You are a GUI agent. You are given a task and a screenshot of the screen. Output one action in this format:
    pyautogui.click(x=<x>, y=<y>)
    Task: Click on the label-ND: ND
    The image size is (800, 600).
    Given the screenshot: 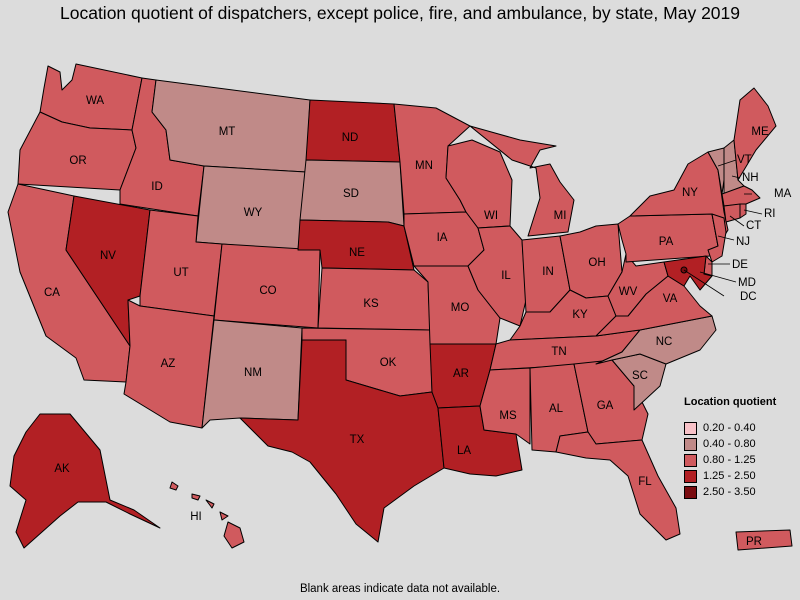 What is the action you would take?
    pyautogui.click(x=350, y=138)
    